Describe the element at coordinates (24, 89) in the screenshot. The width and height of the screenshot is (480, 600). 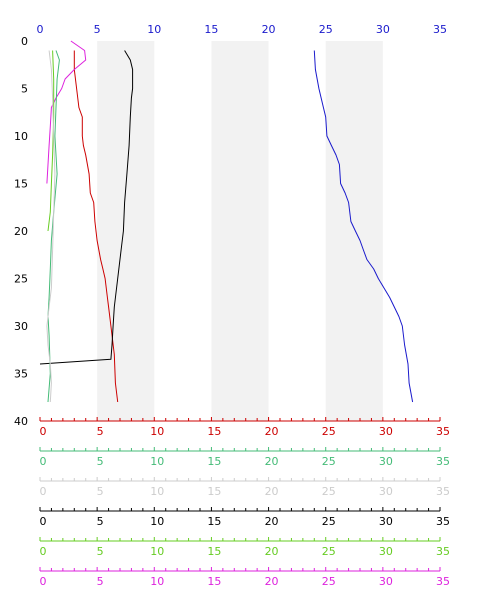
I see `y-tick-label: 5` at that location.